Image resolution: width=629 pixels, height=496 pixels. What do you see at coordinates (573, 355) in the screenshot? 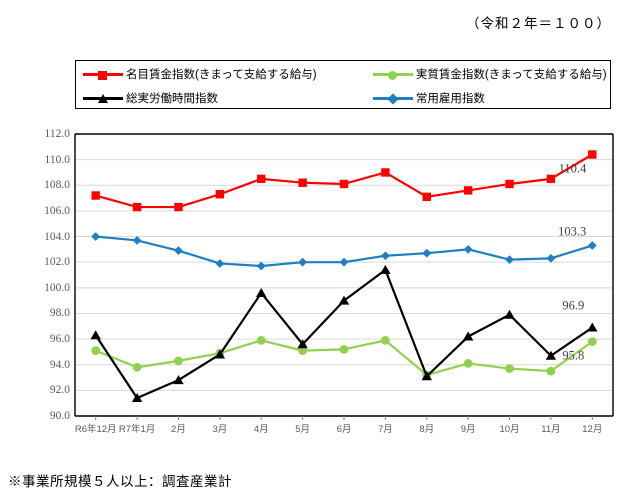
I see `data-label: 95.8` at bounding box center [573, 355].